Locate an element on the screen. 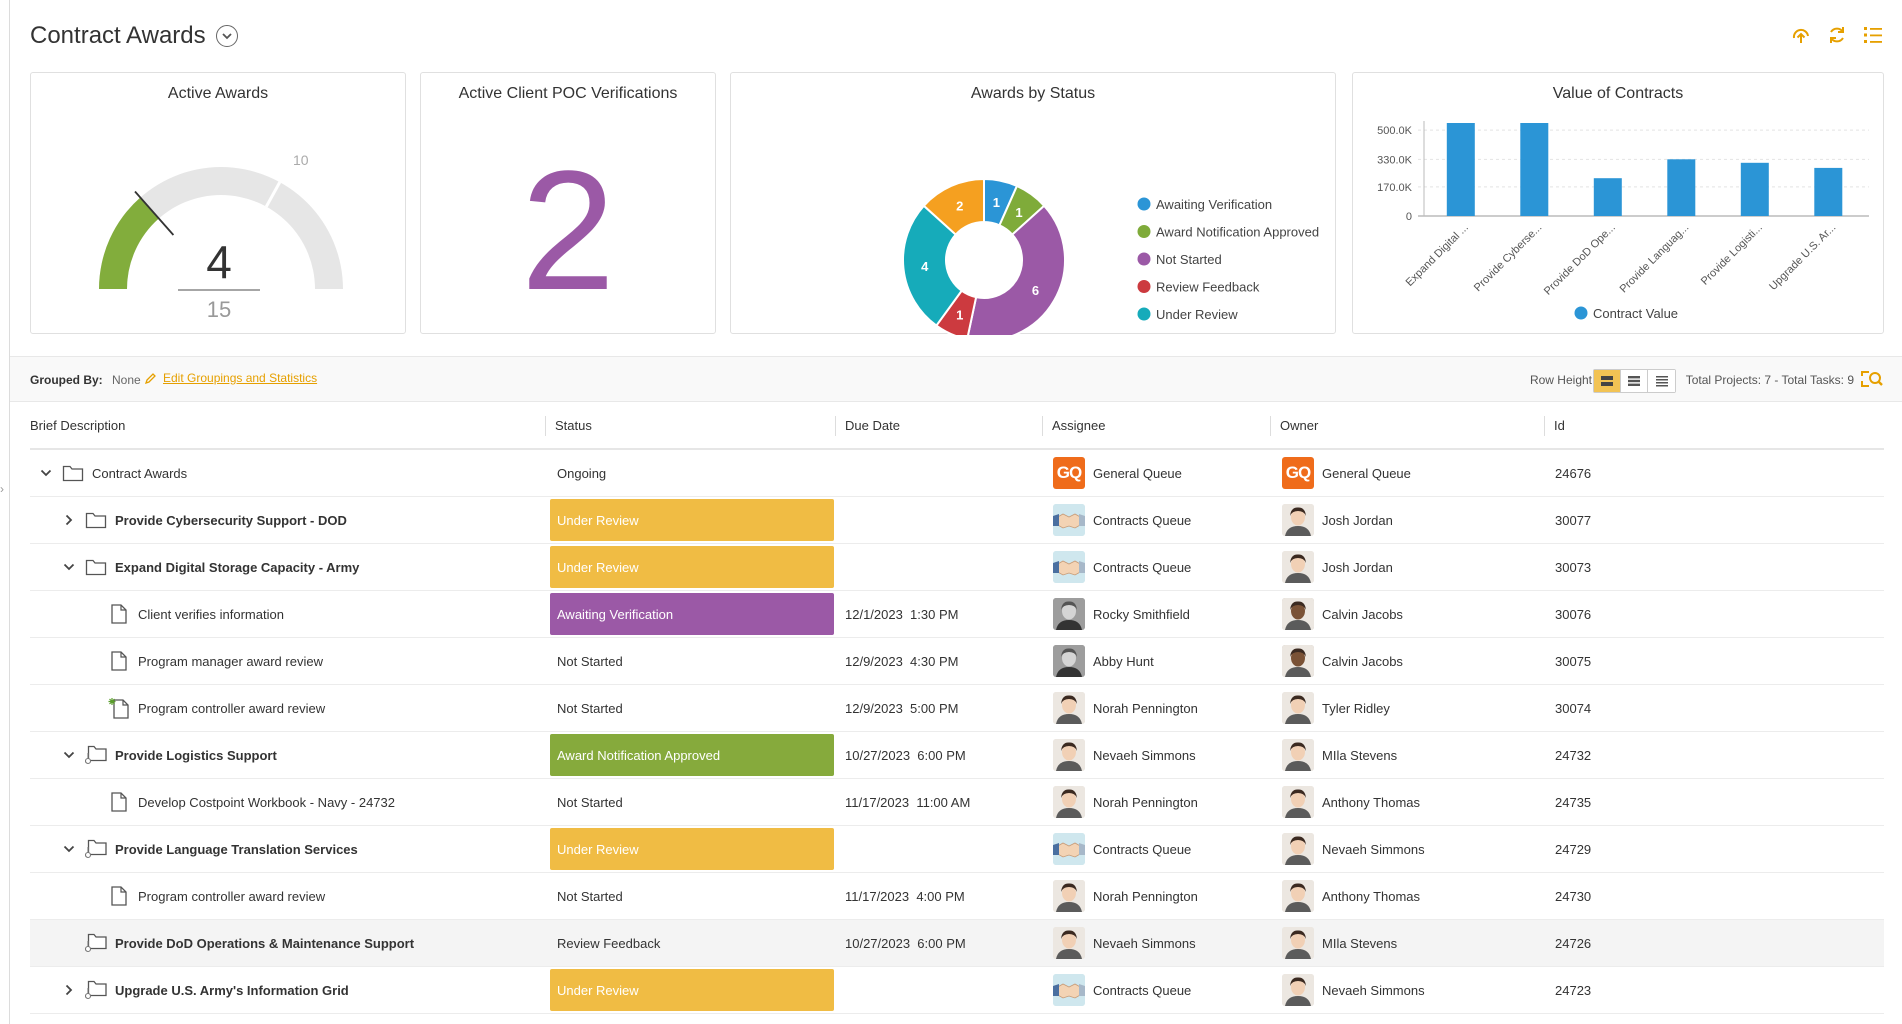 Image resolution: width=1902 pixels, height=1024 pixels. description-text: Provide Language Translation Services is located at coordinates (236, 849).